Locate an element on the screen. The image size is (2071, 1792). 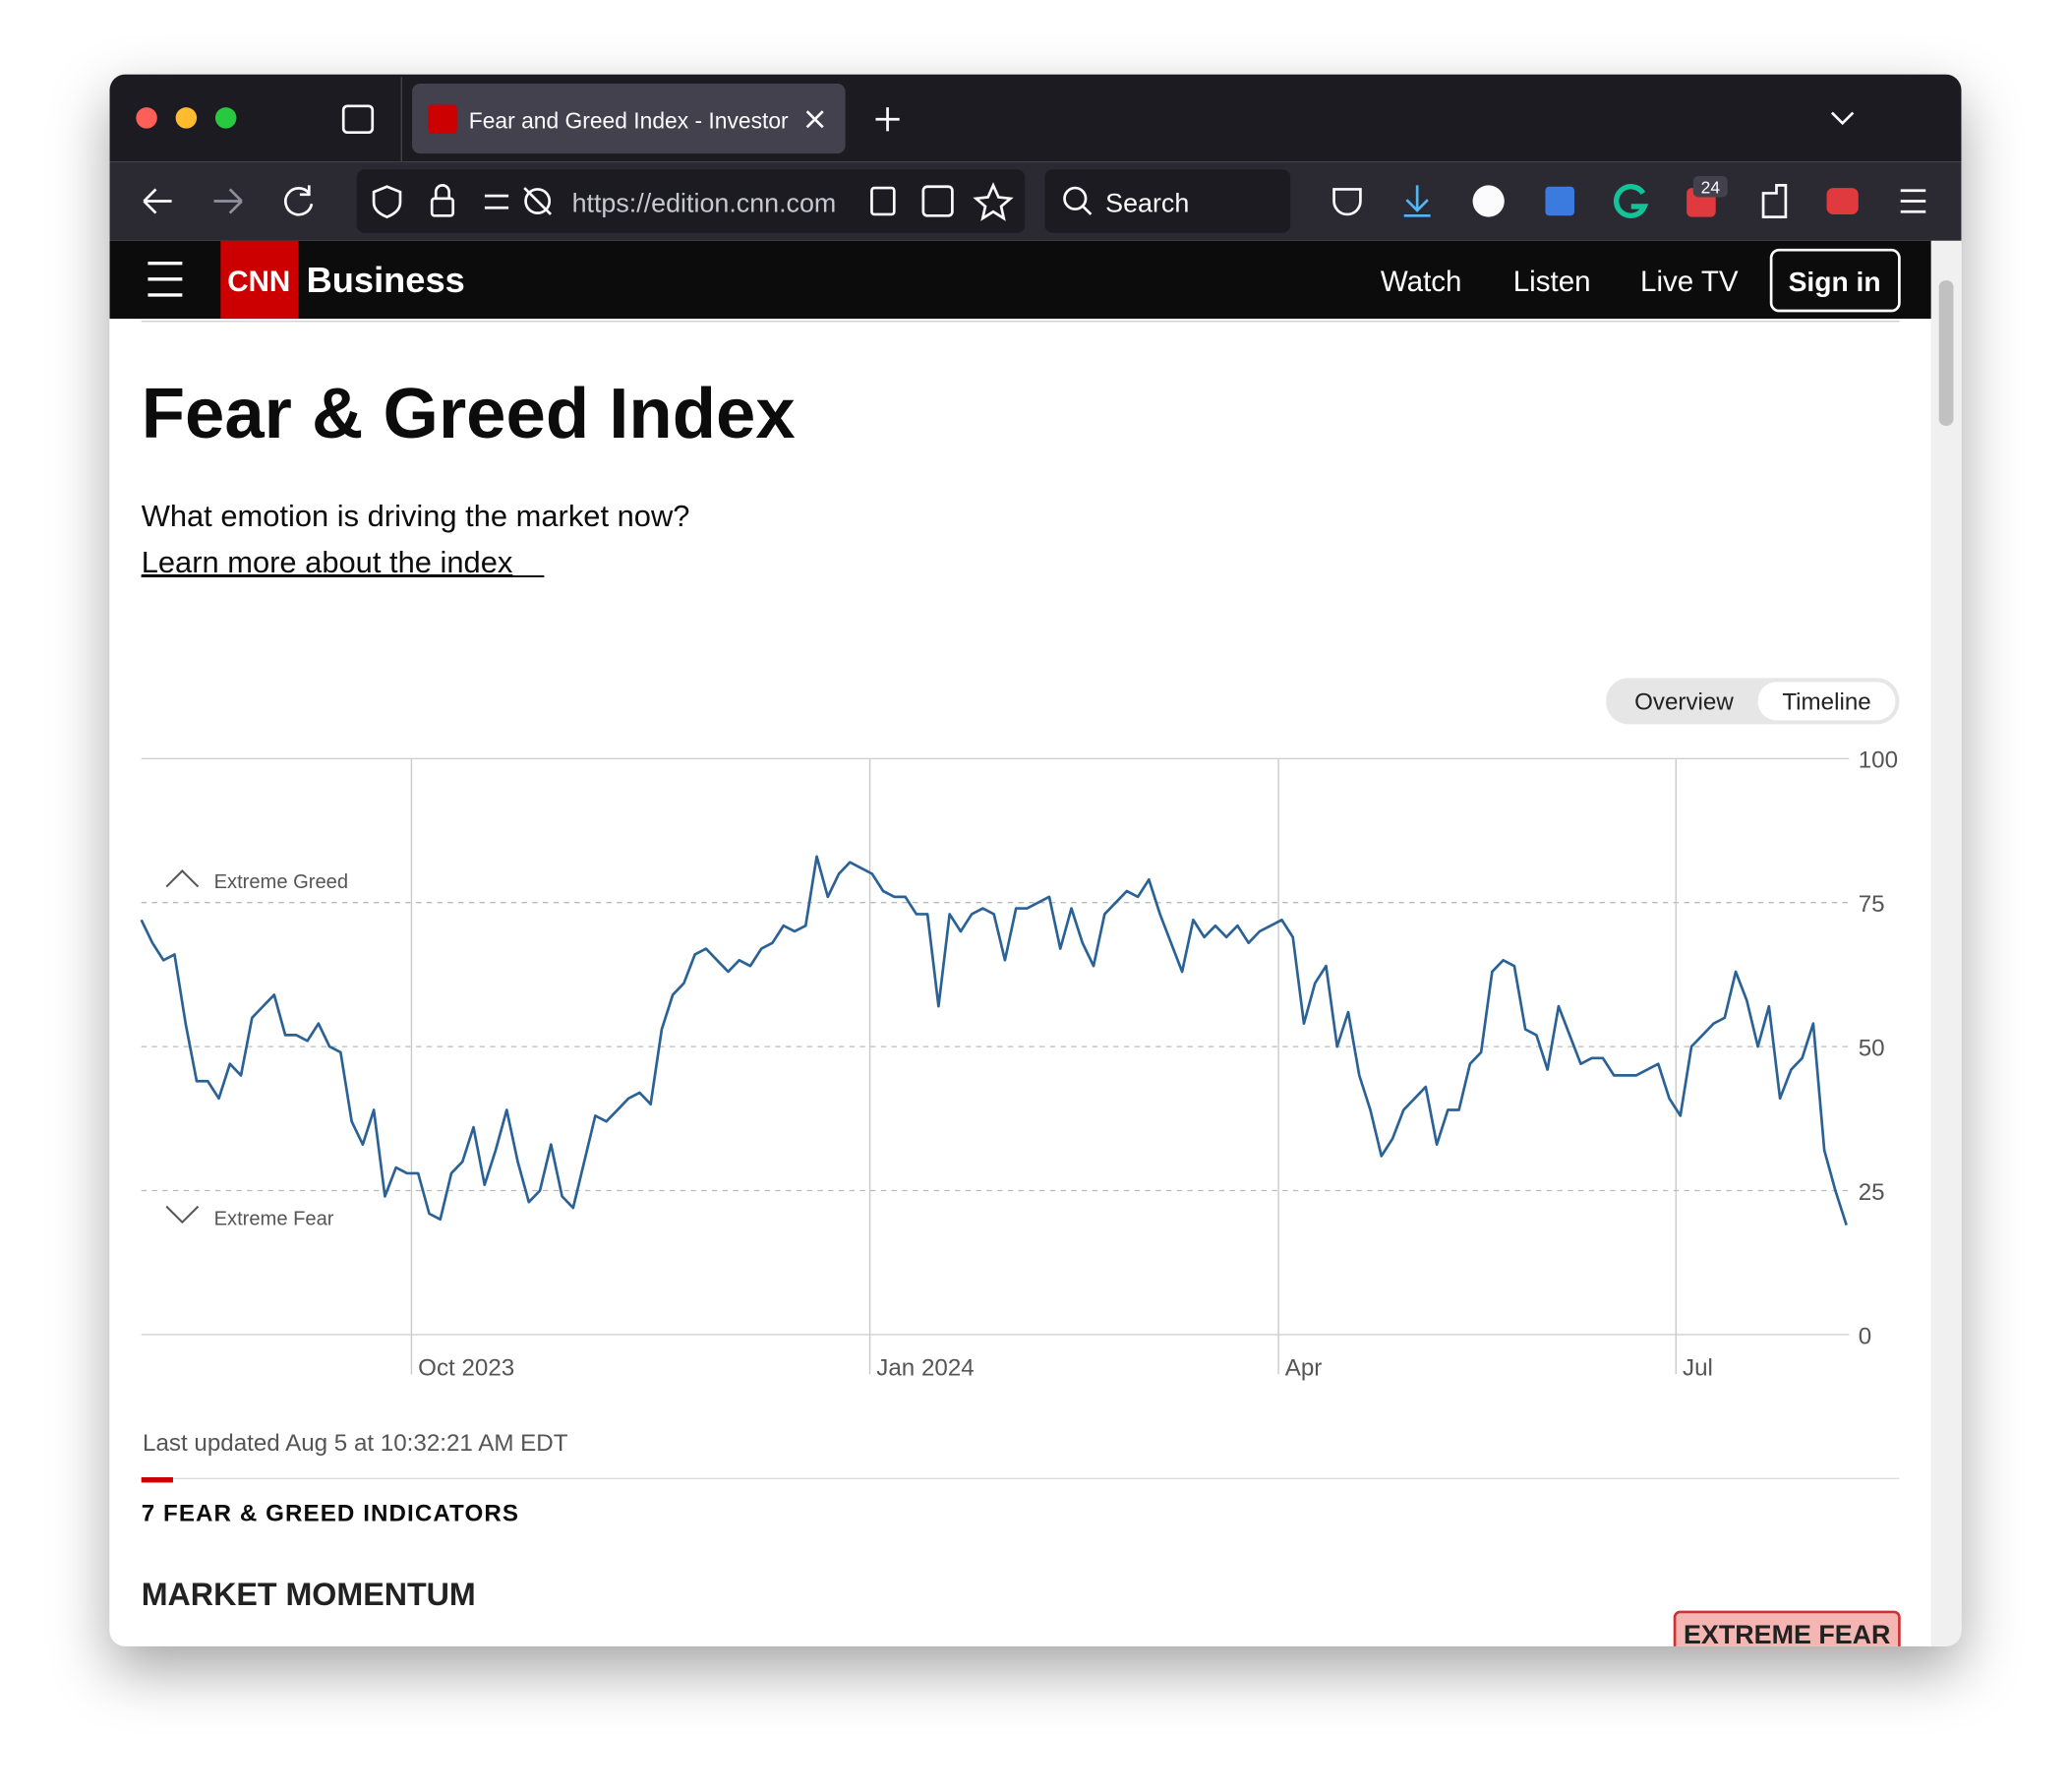
page-title: Fear & Greed Index is located at coordinates (469, 413).